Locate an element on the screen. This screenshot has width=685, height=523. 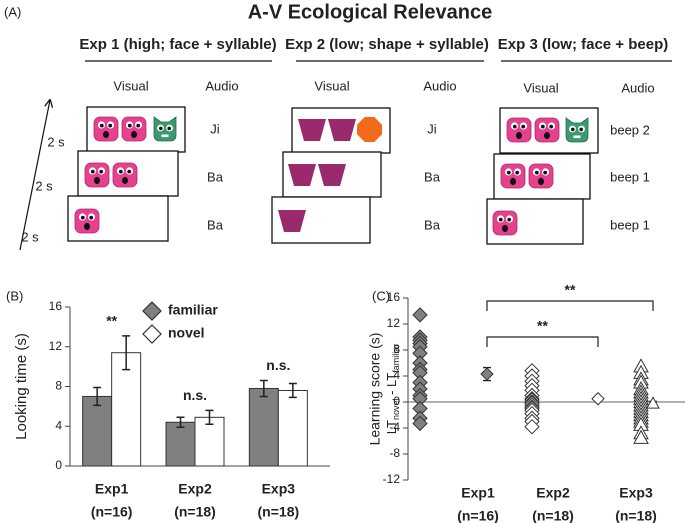
panel-label: (C) is located at coordinates (381, 295).